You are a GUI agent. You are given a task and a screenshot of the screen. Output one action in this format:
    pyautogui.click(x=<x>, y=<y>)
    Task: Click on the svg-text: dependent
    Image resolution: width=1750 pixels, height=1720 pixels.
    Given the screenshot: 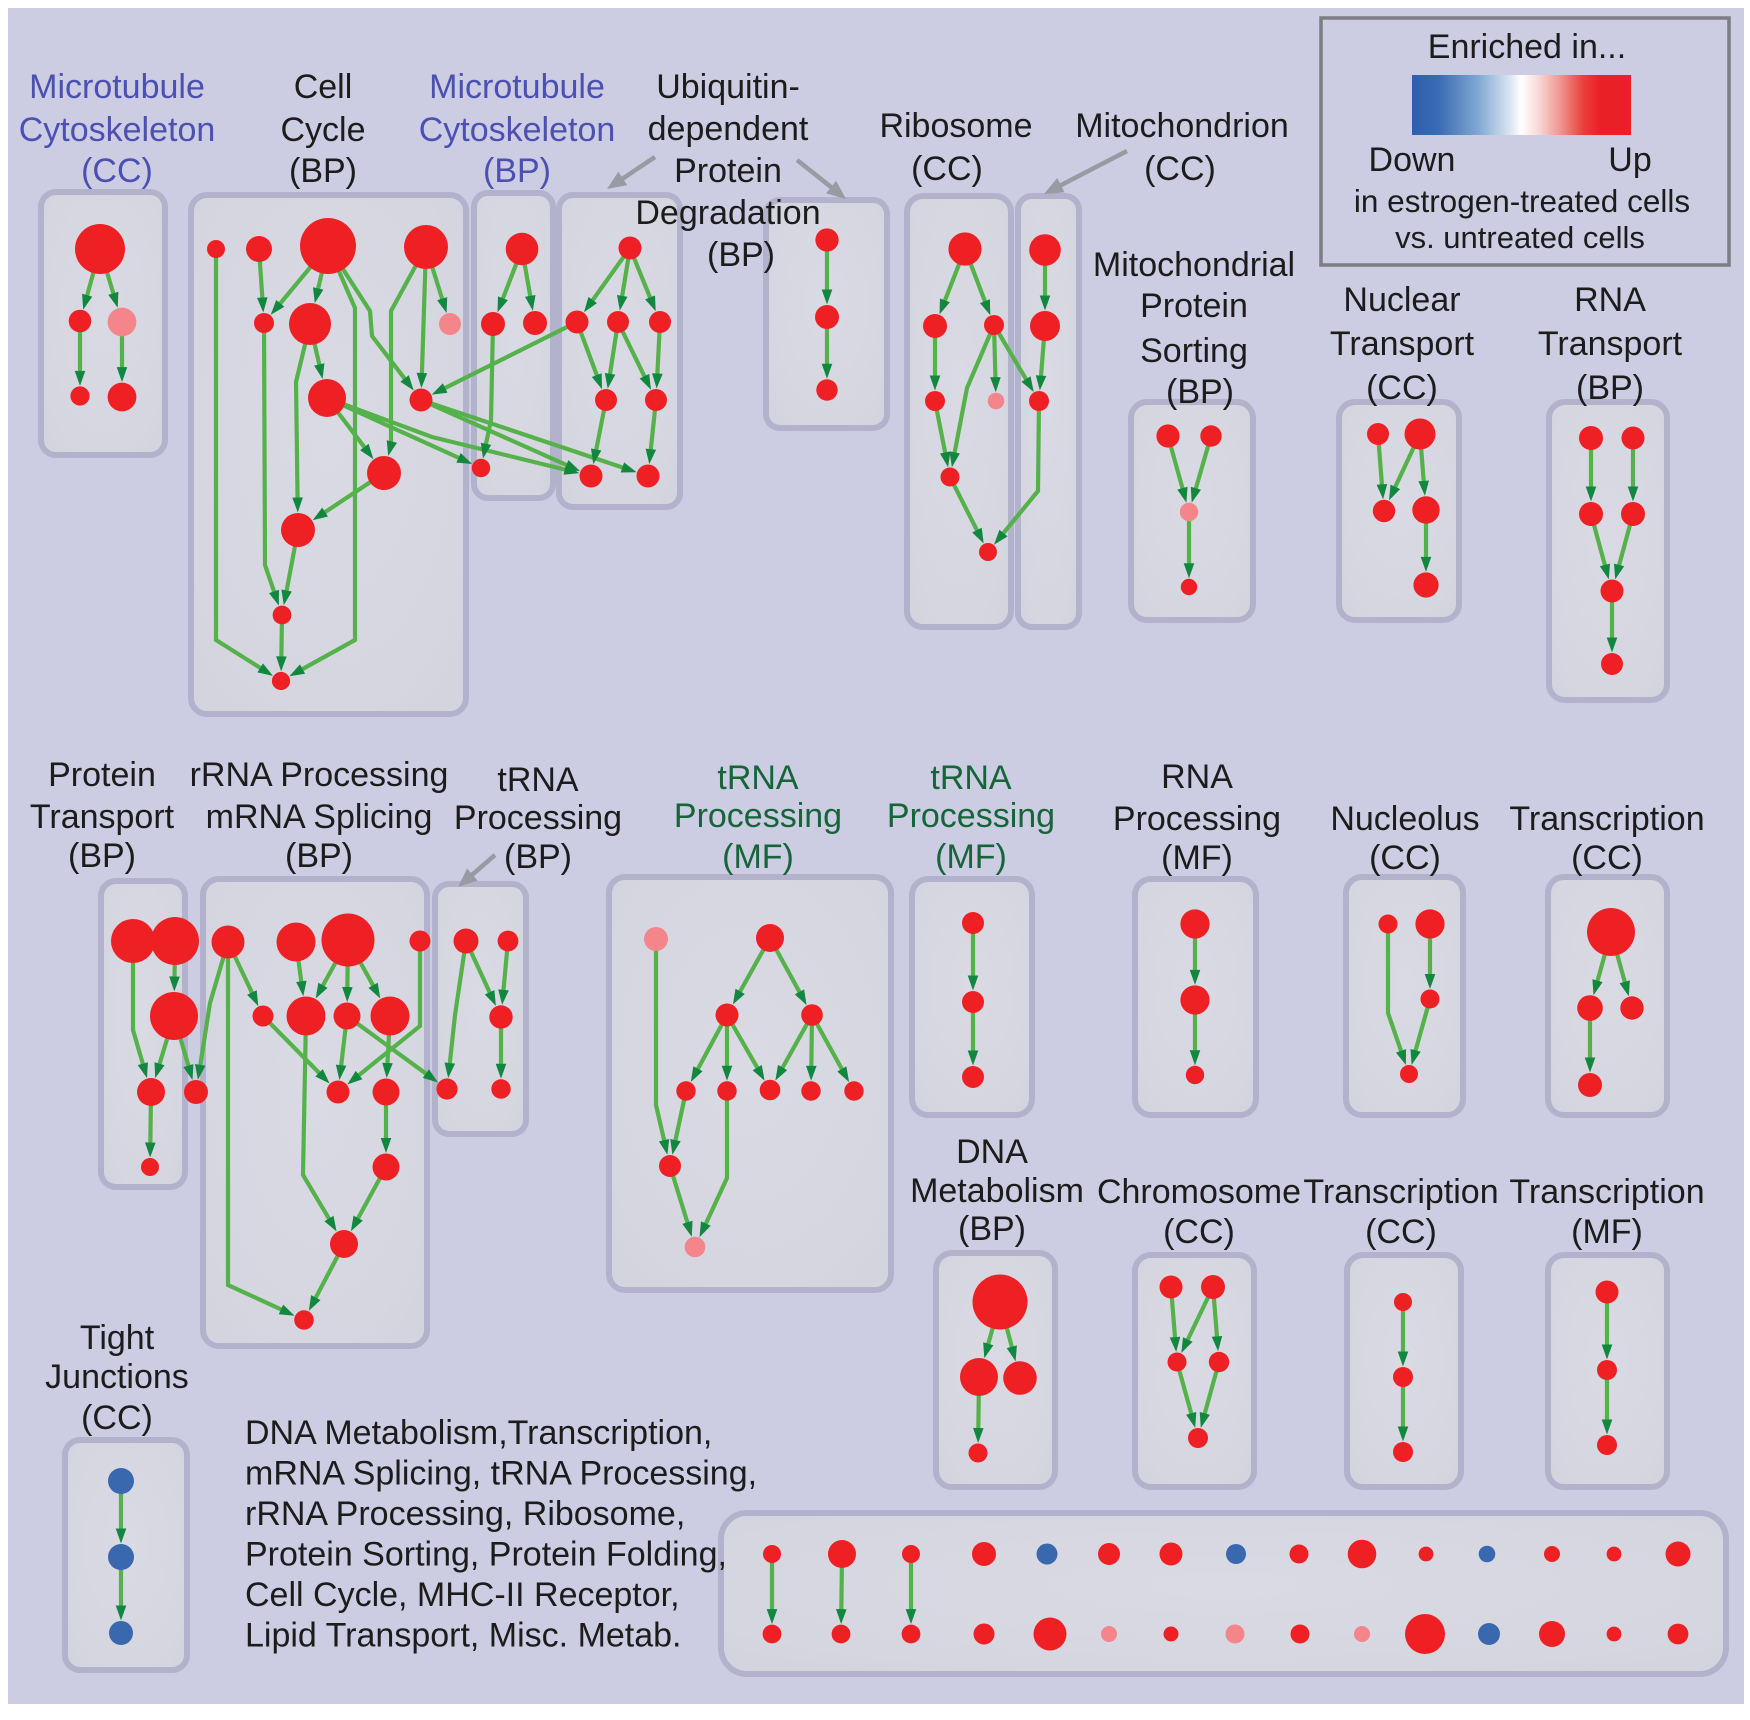 What is the action you would take?
    pyautogui.click(x=728, y=129)
    